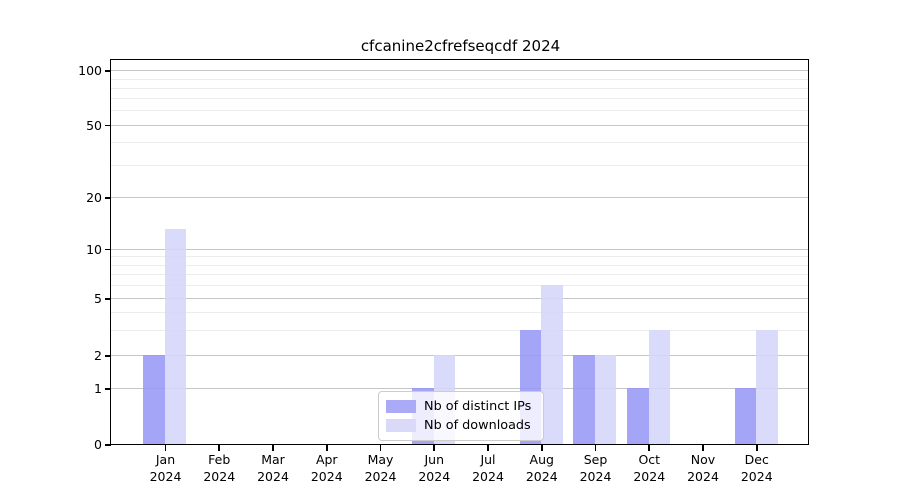 Image resolution: width=900 pixels, height=500 pixels. I want to click on x-tick-month: Apr, so click(326, 459).